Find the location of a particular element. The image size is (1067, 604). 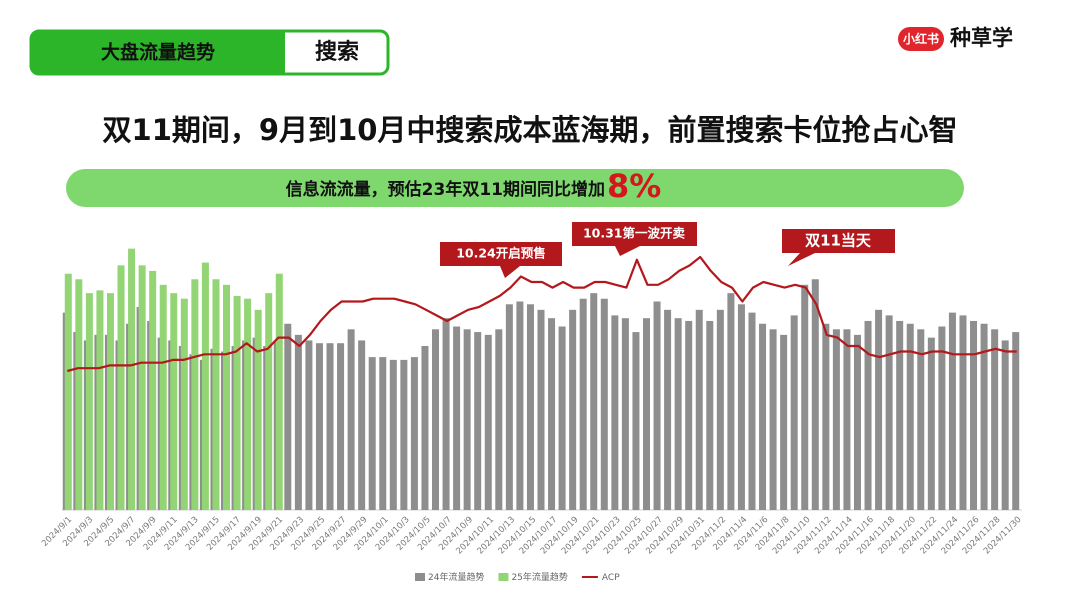

highlight: 8% is located at coordinates (634, 186).